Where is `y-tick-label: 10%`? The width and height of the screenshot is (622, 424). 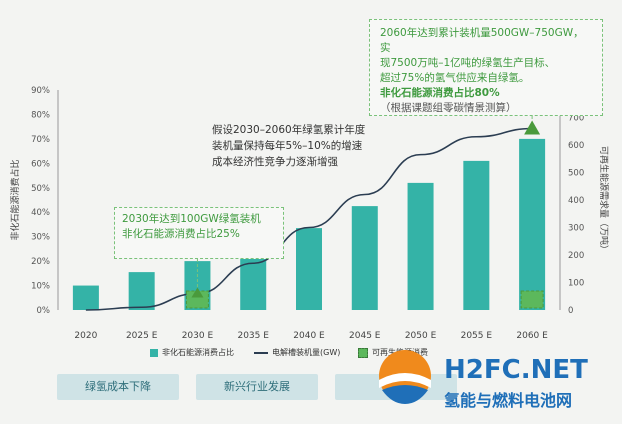 y-tick-label: 10% is located at coordinates (40, 287).